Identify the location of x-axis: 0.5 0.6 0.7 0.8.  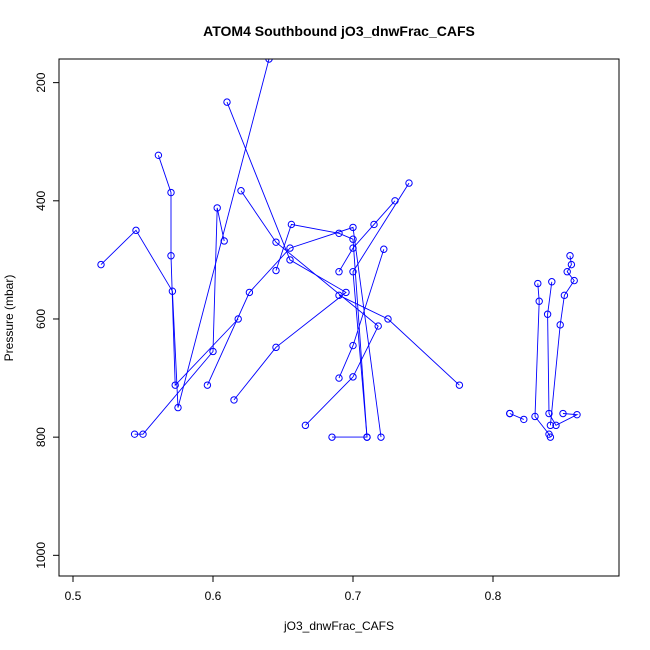
(283, 589).